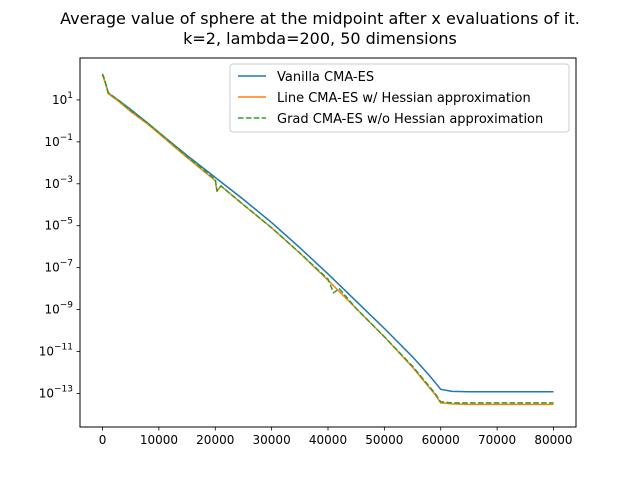  What do you see at coordinates (320, 38) in the screenshot?
I see `chart-subtitle: k=2, lambda=200, 50 dimensions` at bounding box center [320, 38].